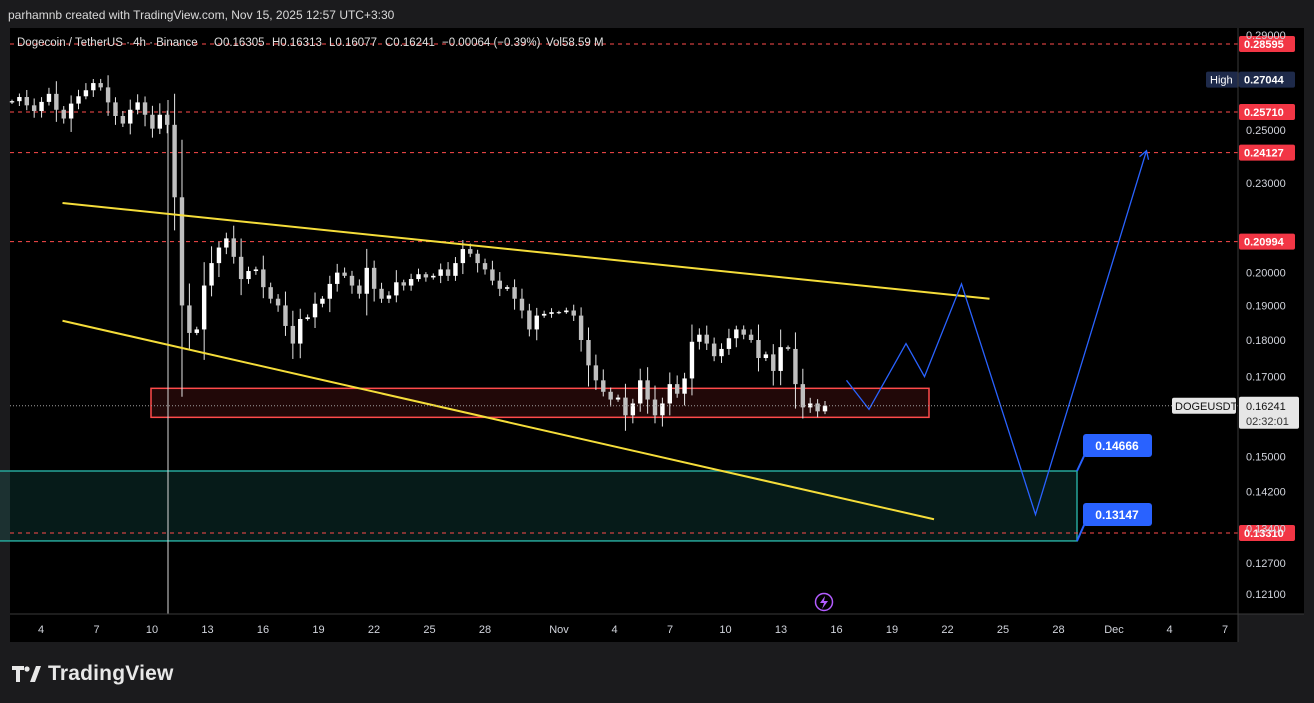  Describe the element at coordinates (1266, 341) in the screenshot. I see `price-tick-label: 0.18000` at that location.